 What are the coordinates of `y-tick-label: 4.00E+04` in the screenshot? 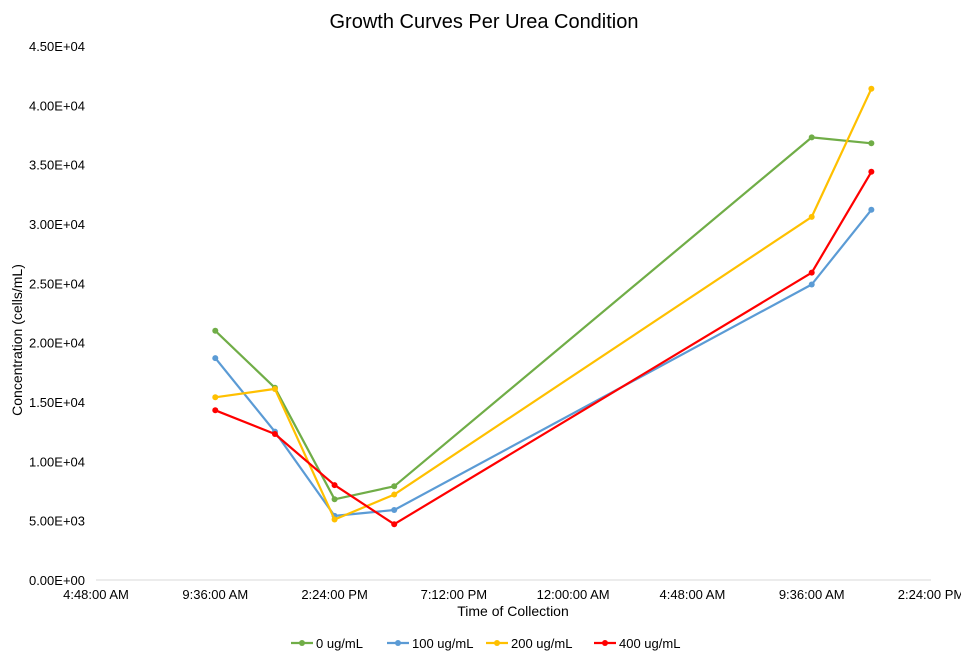 It's located at (57, 105).